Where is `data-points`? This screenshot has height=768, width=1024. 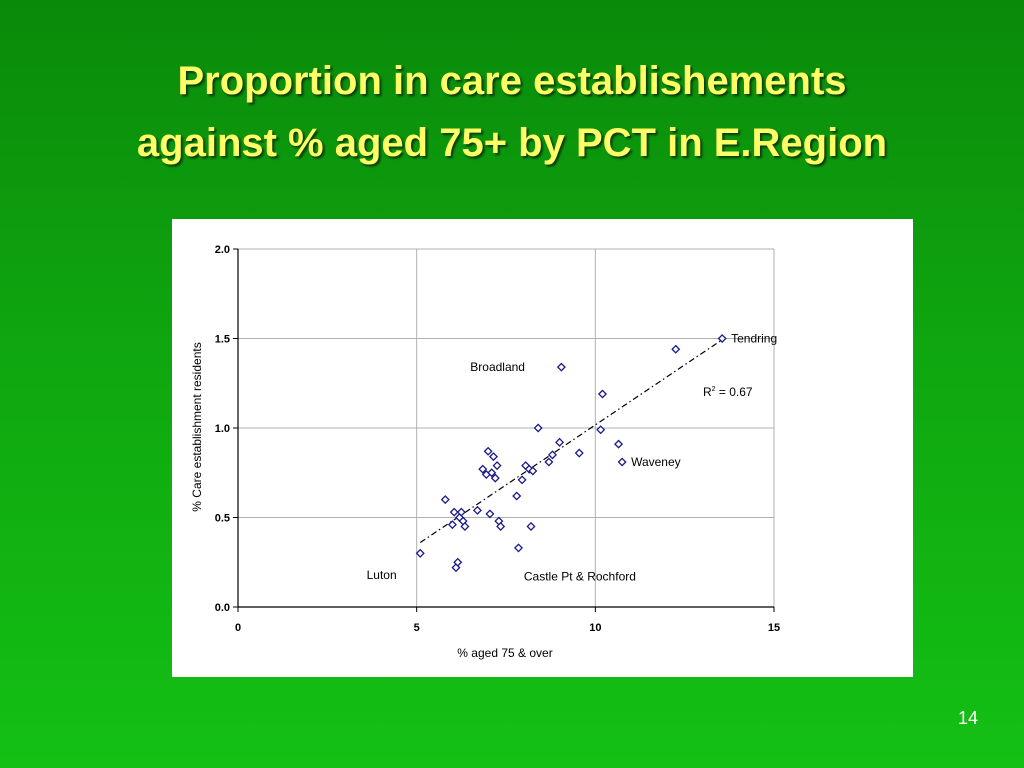 data-points is located at coordinates (571, 453).